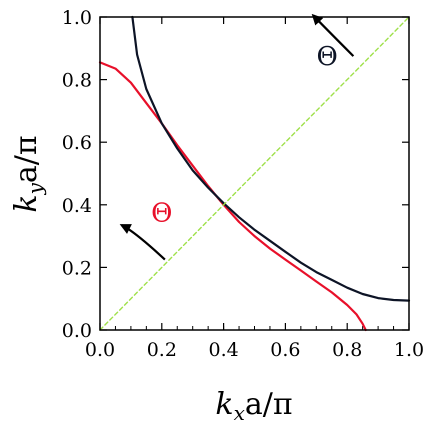  Describe the element at coordinates (162, 350) in the screenshot. I see `x-tick-label: 0.2` at that location.